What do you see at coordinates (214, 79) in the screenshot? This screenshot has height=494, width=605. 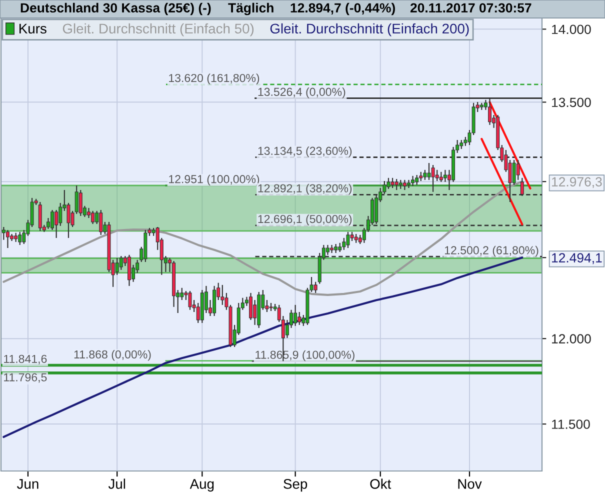 I see `ref-line-label: 13.620 (161,80%)` at bounding box center [214, 79].